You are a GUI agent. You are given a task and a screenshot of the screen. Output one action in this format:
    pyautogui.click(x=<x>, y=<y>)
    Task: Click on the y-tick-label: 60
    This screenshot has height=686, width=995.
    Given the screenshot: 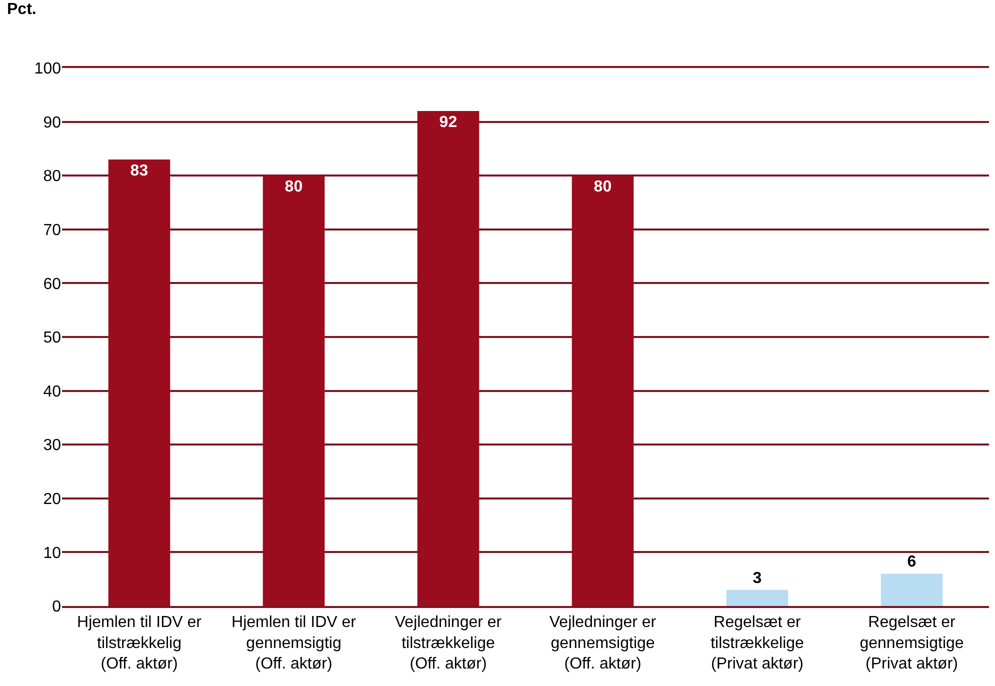 What is the action you would take?
    pyautogui.click(x=52, y=284)
    